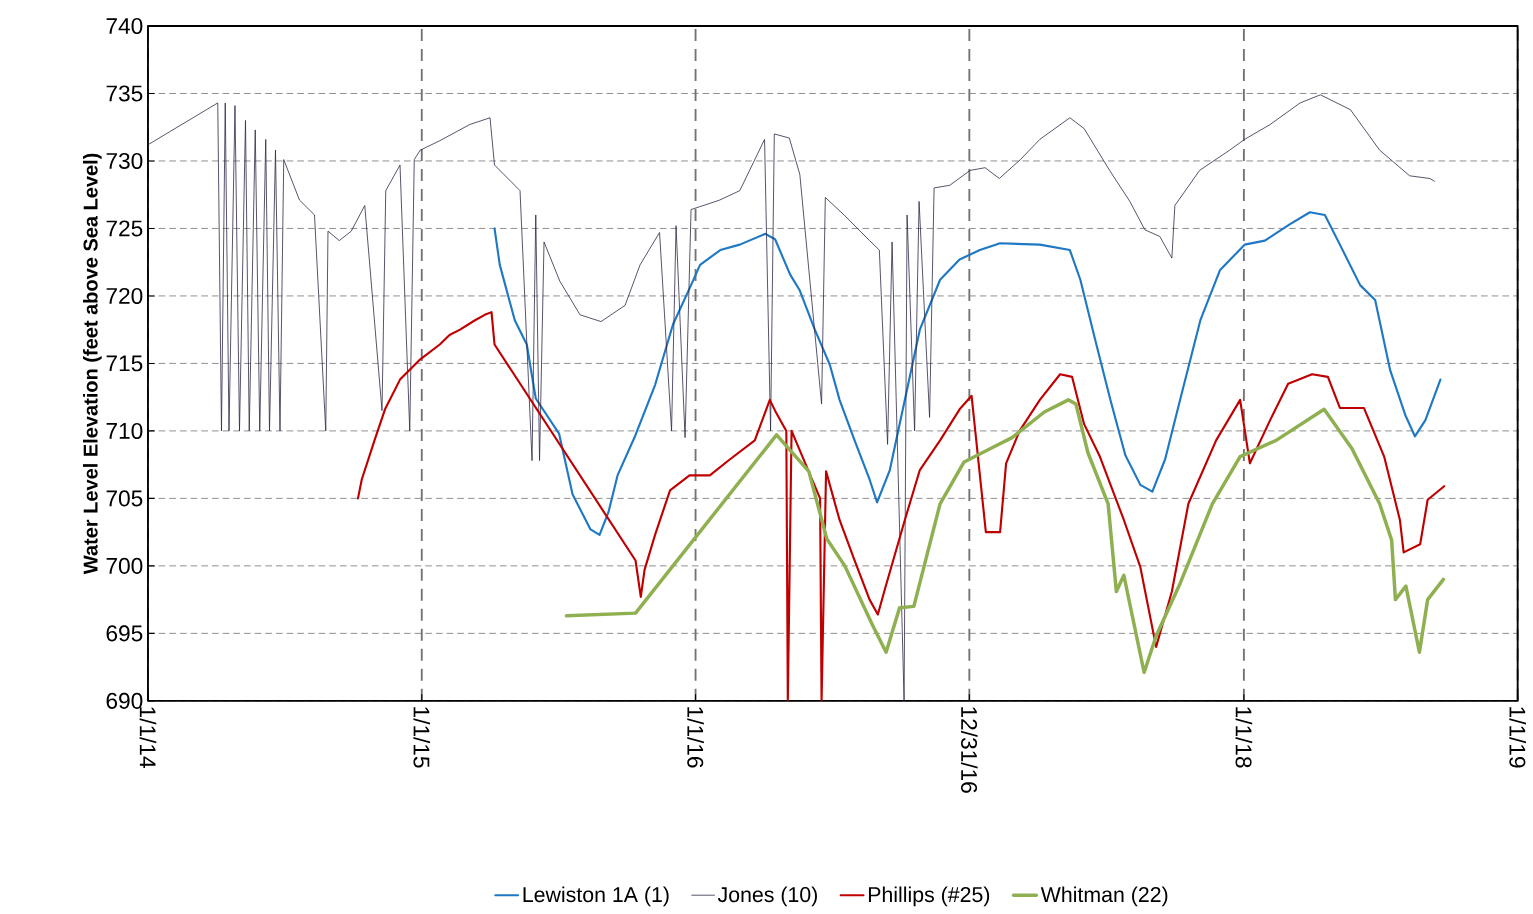 The width and height of the screenshot is (1533, 914). What do you see at coordinates (767, 896) in the screenshot?
I see `legend-label: Jones (10)` at bounding box center [767, 896].